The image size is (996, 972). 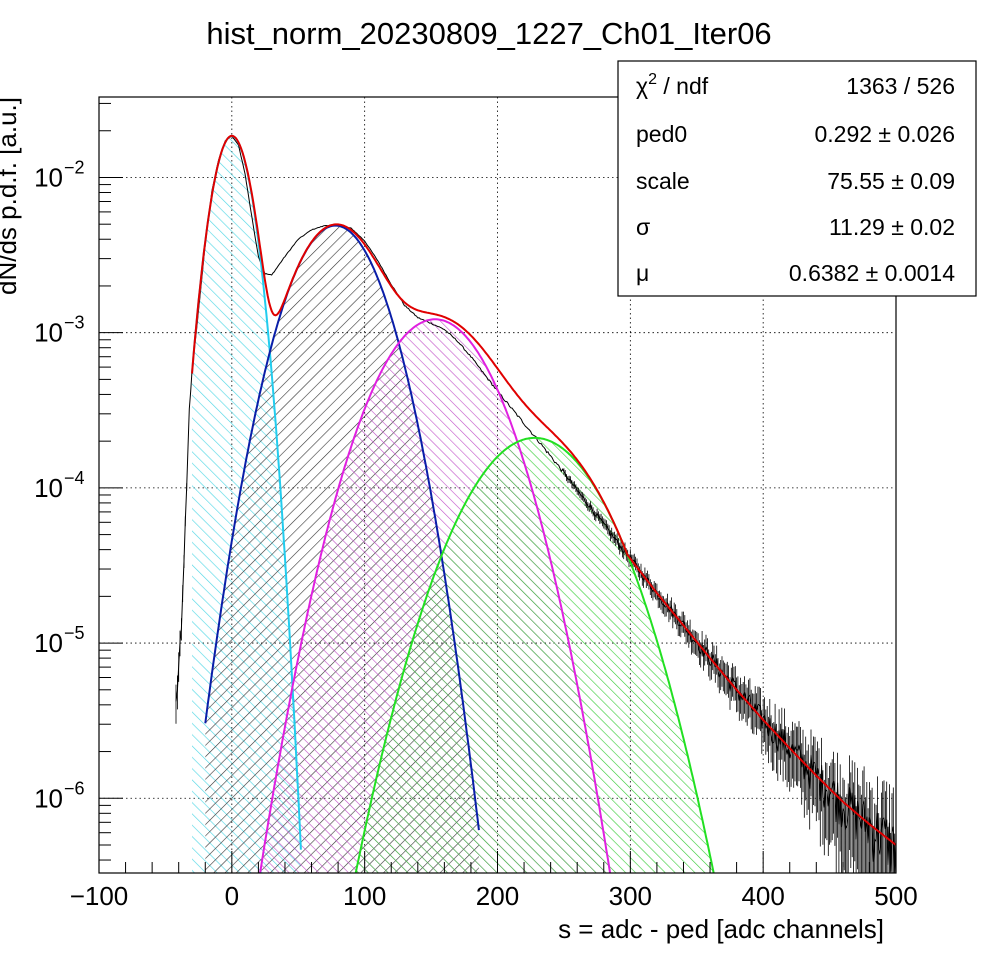 What do you see at coordinates (497, 896) in the screenshot?
I see `x-tick-label: 200` at bounding box center [497, 896].